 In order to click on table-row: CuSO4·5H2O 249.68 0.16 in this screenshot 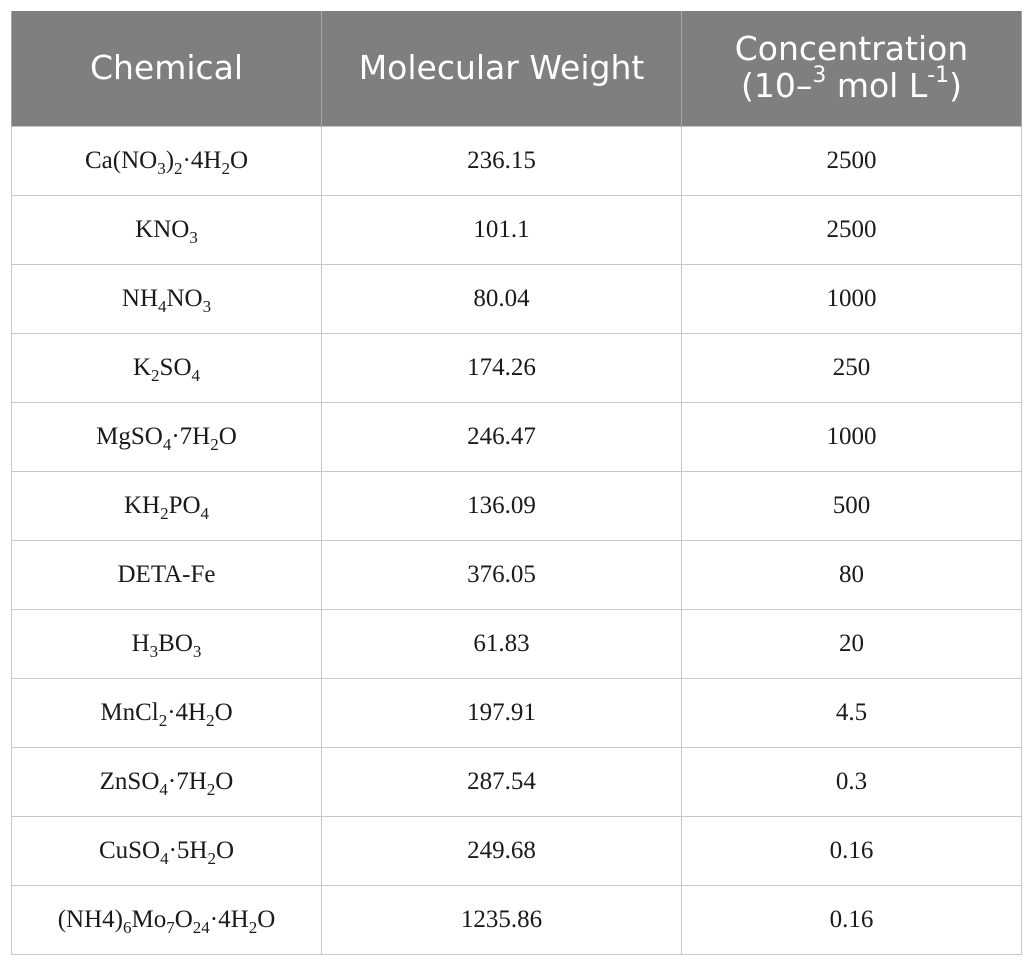, I will do `click(516, 850)`.